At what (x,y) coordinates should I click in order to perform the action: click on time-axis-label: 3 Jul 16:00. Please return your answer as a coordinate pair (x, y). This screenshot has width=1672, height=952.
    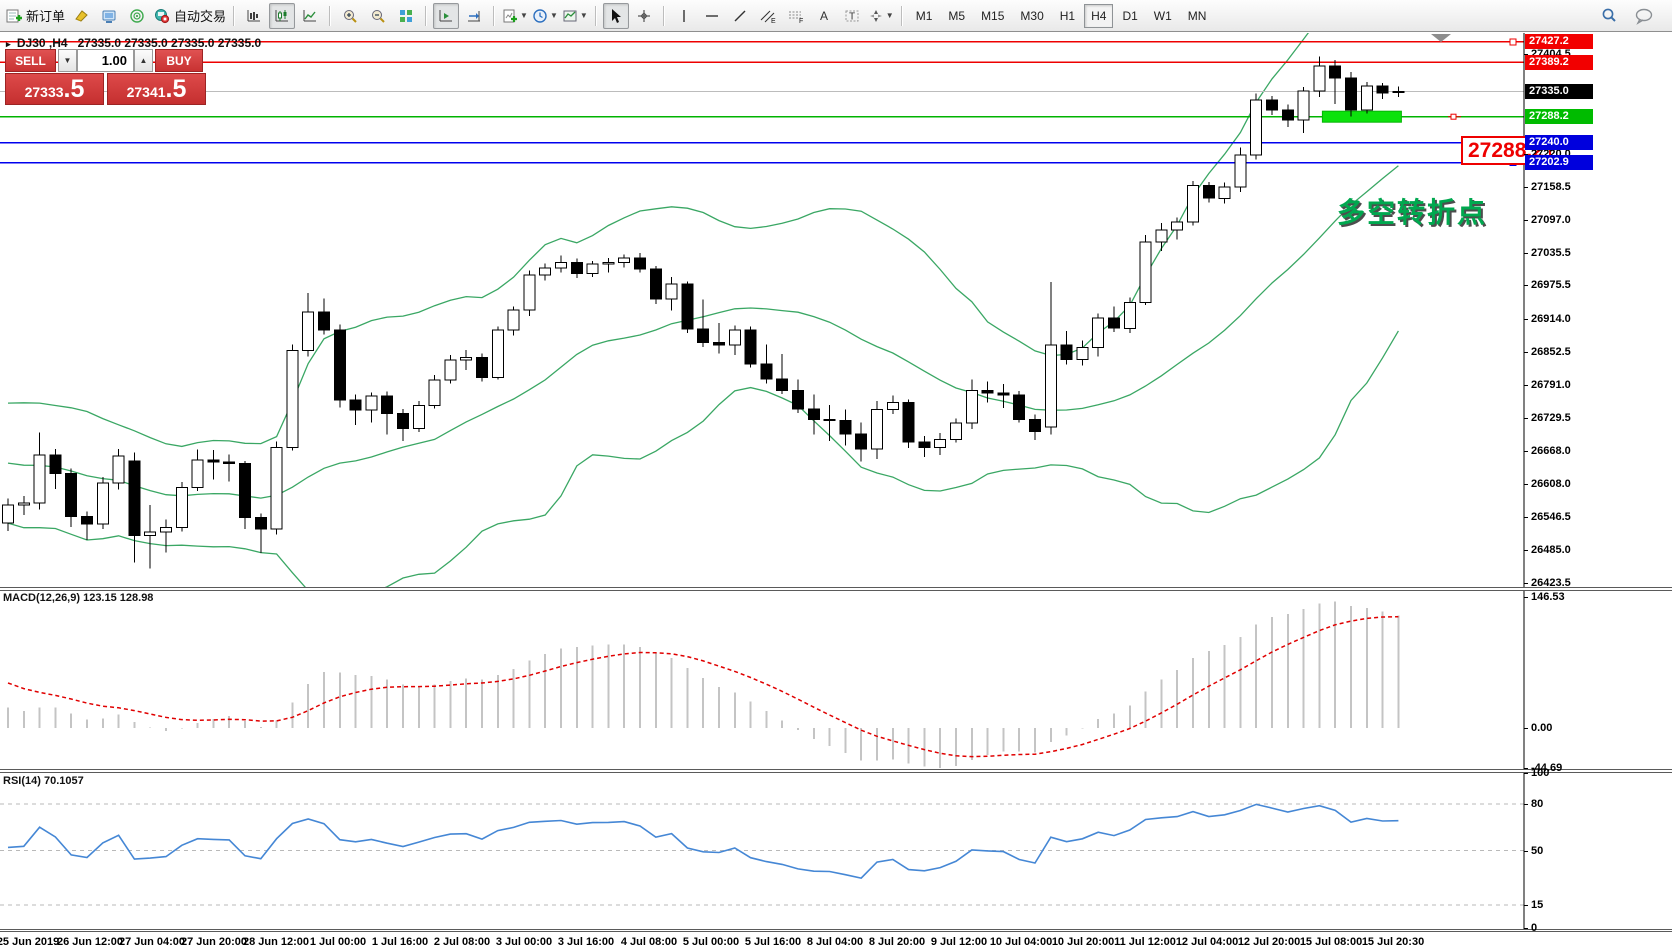
    Looking at the image, I should click on (586, 942).